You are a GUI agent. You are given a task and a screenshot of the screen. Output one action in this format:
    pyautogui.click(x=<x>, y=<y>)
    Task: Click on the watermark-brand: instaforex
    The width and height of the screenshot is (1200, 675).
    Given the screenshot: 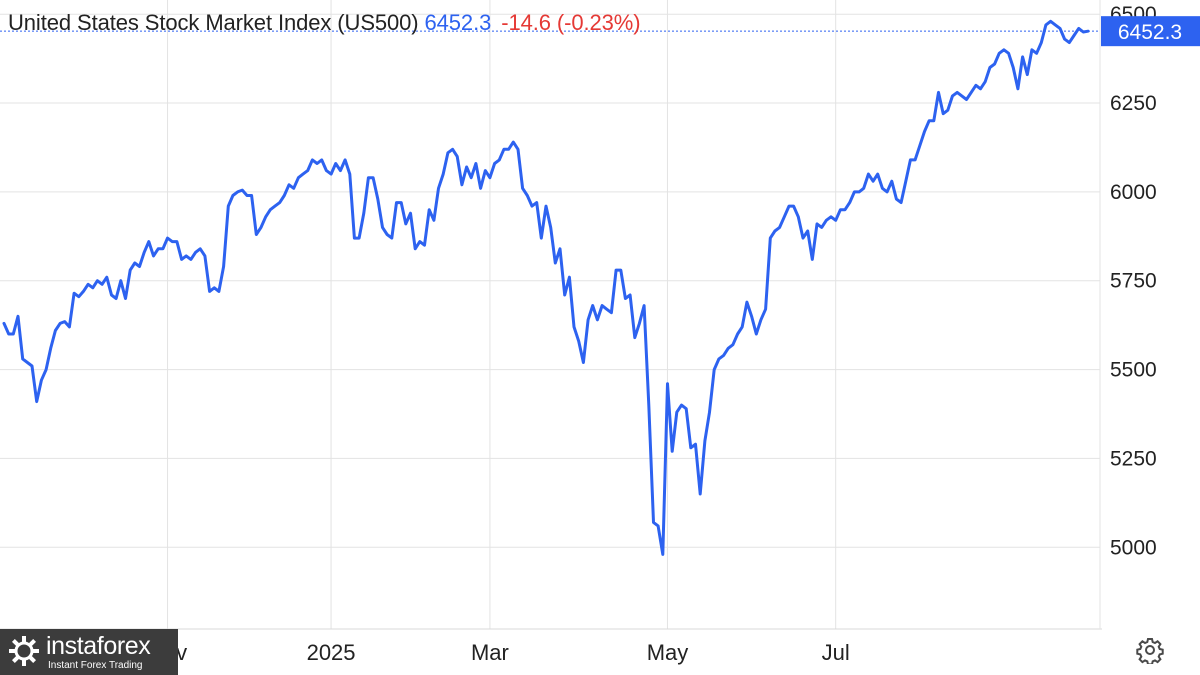 What is the action you would take?
    pyautogui.click(x=98, y=646)
    